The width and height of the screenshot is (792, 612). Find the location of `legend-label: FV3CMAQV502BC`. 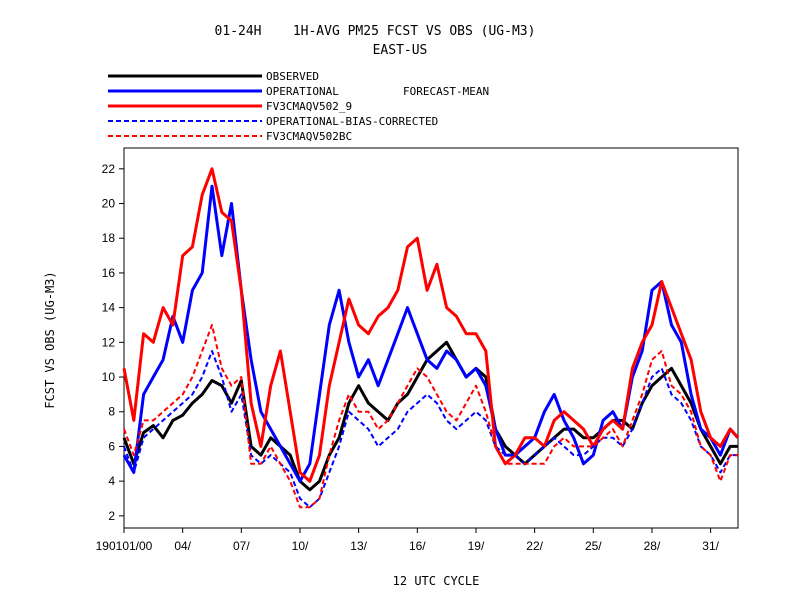

legend-label: FV3CMAQV502BC is located at coordinates (309, 136).